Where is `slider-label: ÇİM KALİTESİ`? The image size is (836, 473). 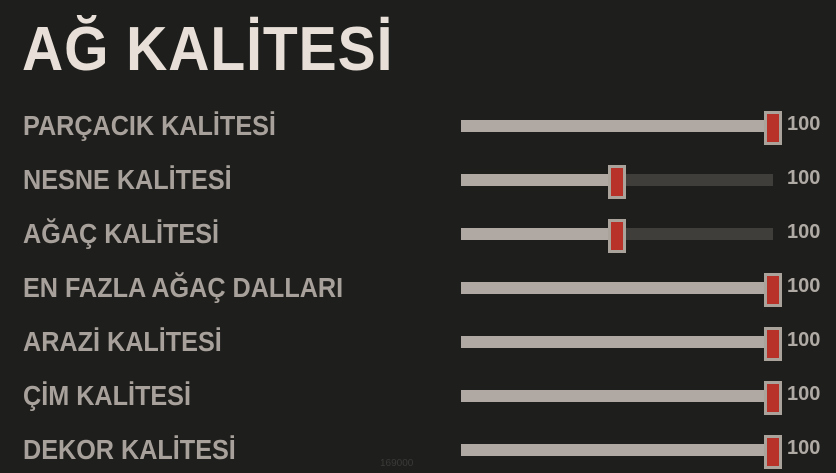 slider-label: ÇİM KALİTESİ is located at coordinates (107, 395).